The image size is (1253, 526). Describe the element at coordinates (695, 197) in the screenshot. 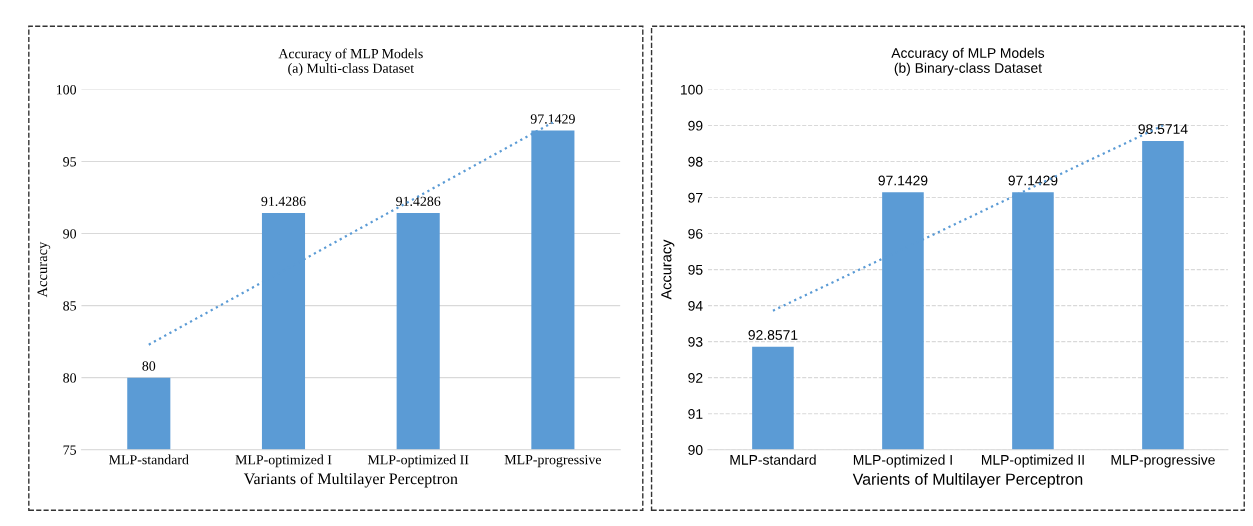

I see `y-tick-label: 97` at that location.